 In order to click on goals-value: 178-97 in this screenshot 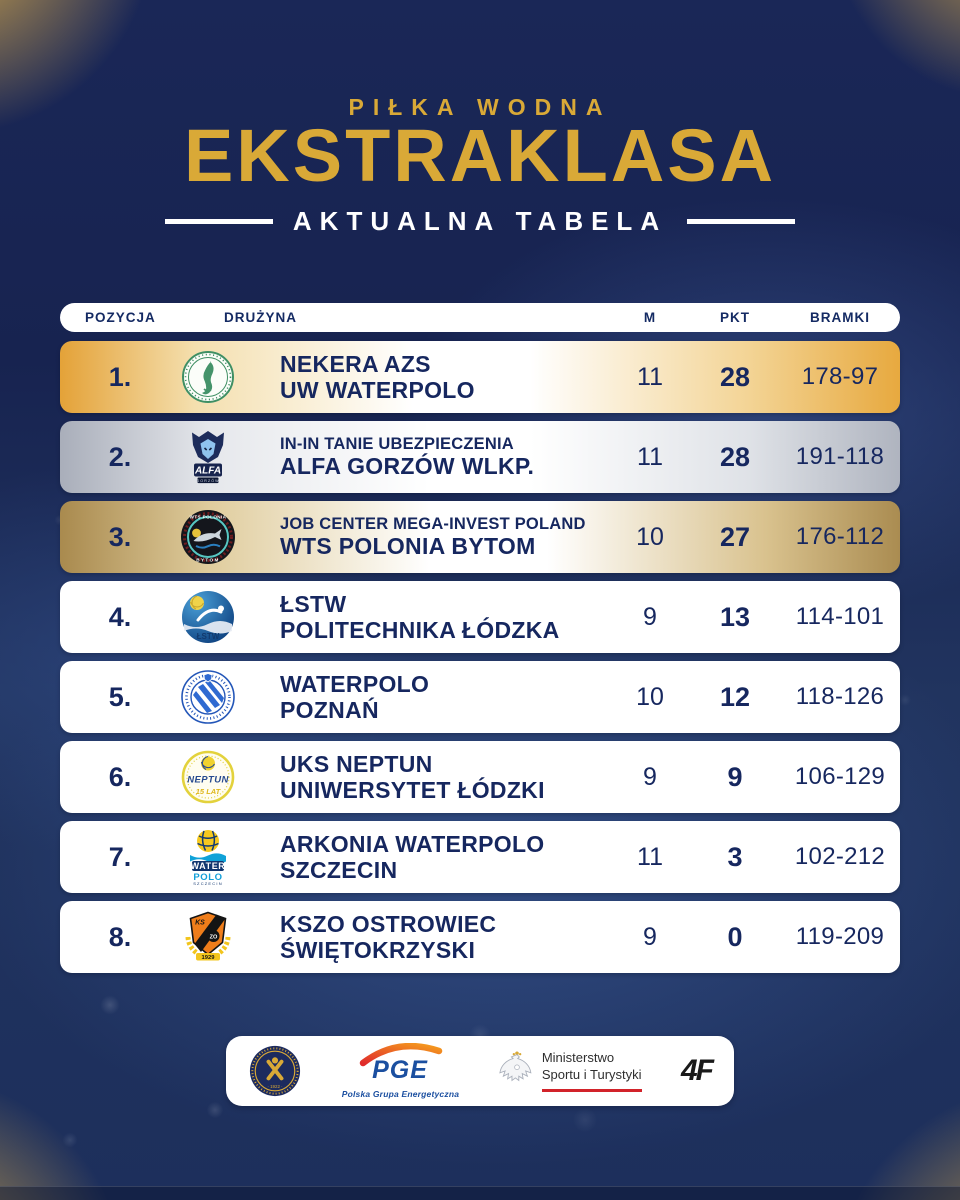, I will do `click(840, 376)`.